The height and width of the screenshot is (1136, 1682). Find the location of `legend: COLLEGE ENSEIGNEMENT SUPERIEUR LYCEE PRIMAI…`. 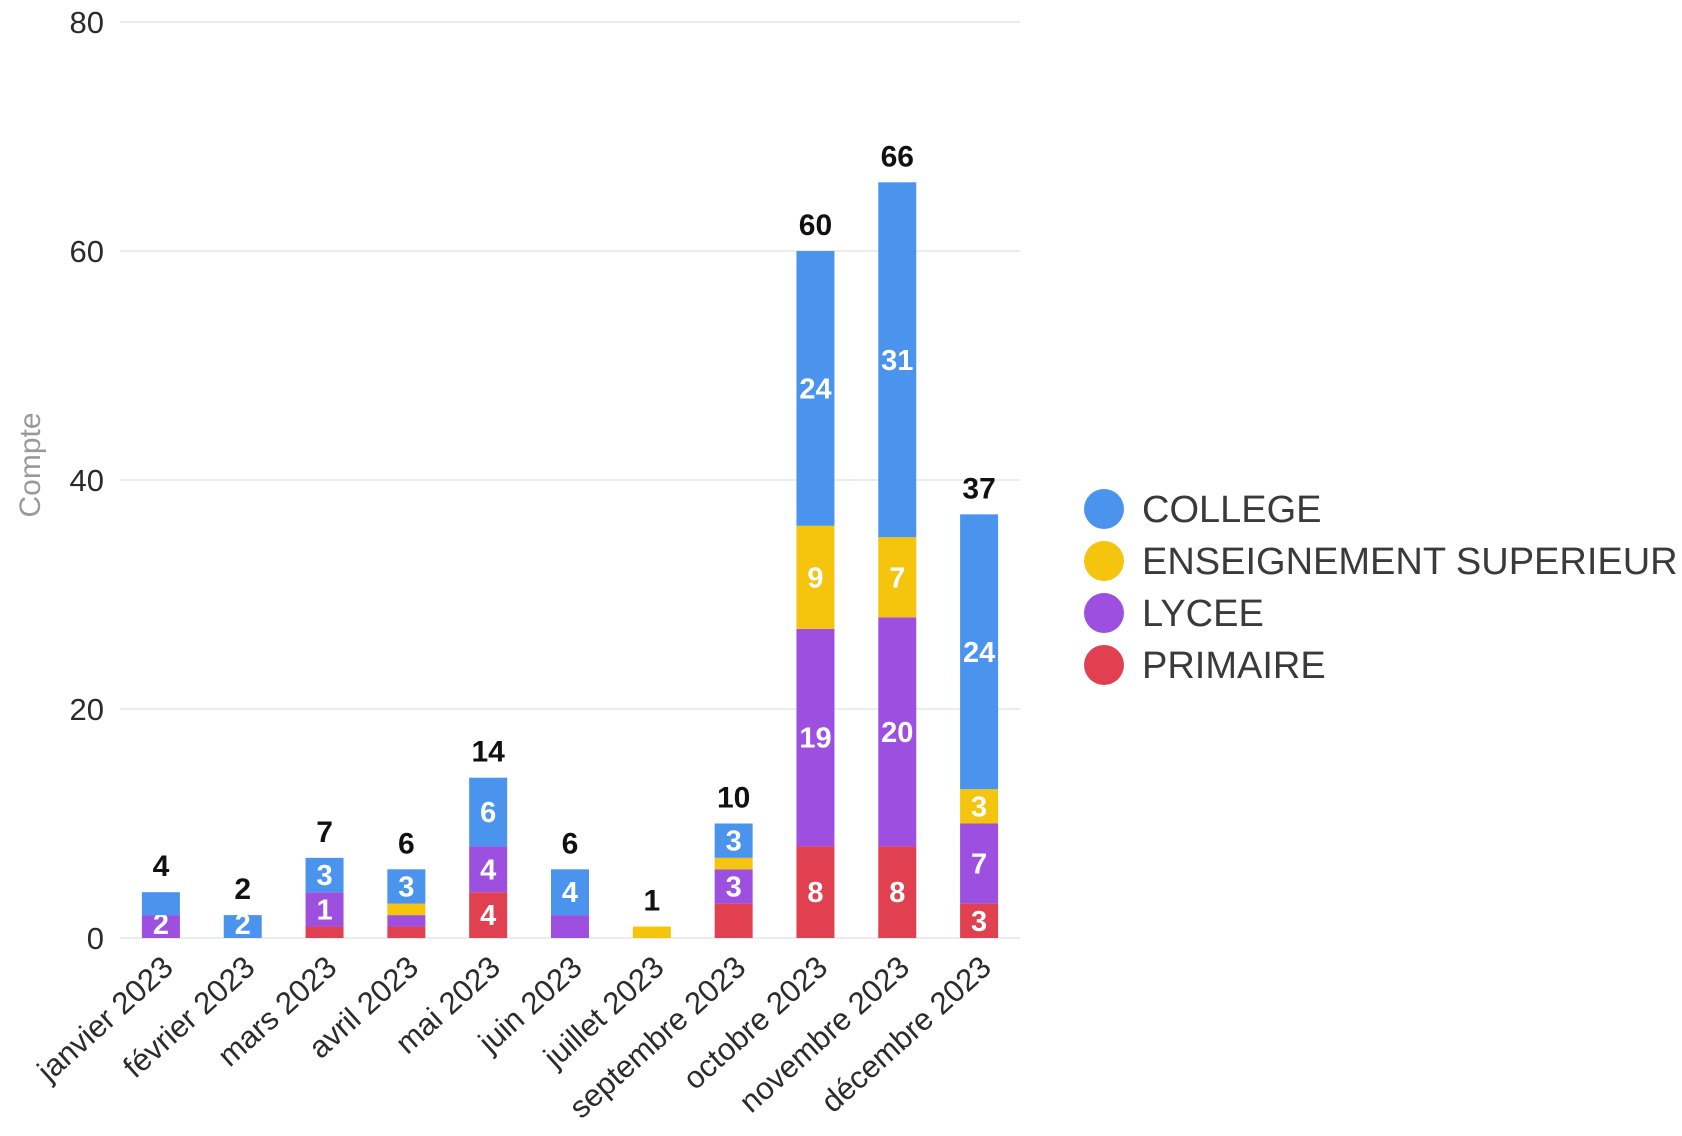

legend: COLLEGE ENSEIGNEMENT SUPERIEUR LYCEE PRIMAI… is located at coordinates (1381, 588).